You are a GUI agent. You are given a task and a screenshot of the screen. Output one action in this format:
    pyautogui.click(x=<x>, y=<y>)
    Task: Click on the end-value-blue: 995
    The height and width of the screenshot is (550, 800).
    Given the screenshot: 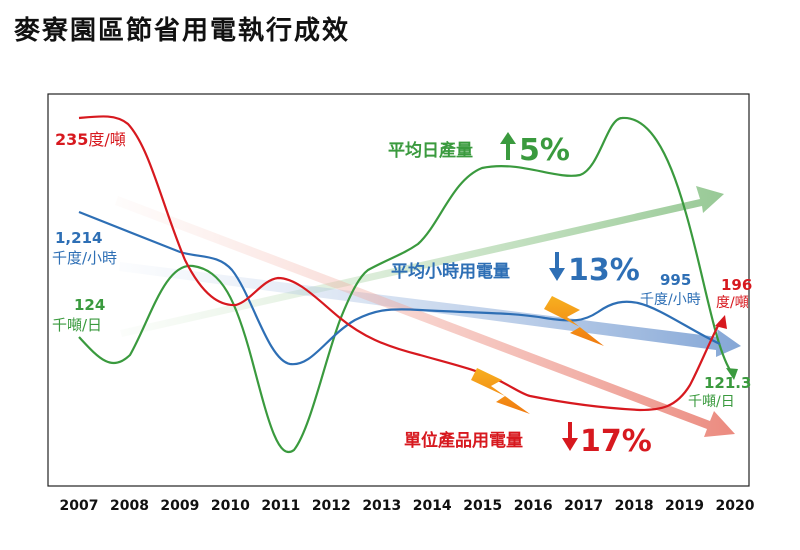 What is the action you would take?
    pyautogui.click(x=675, y=280)
    